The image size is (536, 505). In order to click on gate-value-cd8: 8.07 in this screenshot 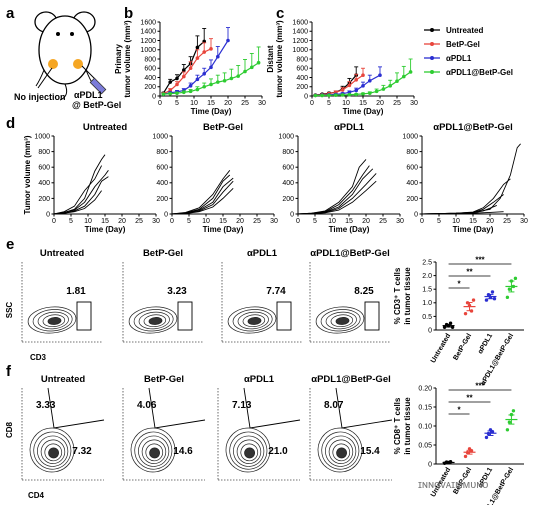, I will do `click(334, 405)`.